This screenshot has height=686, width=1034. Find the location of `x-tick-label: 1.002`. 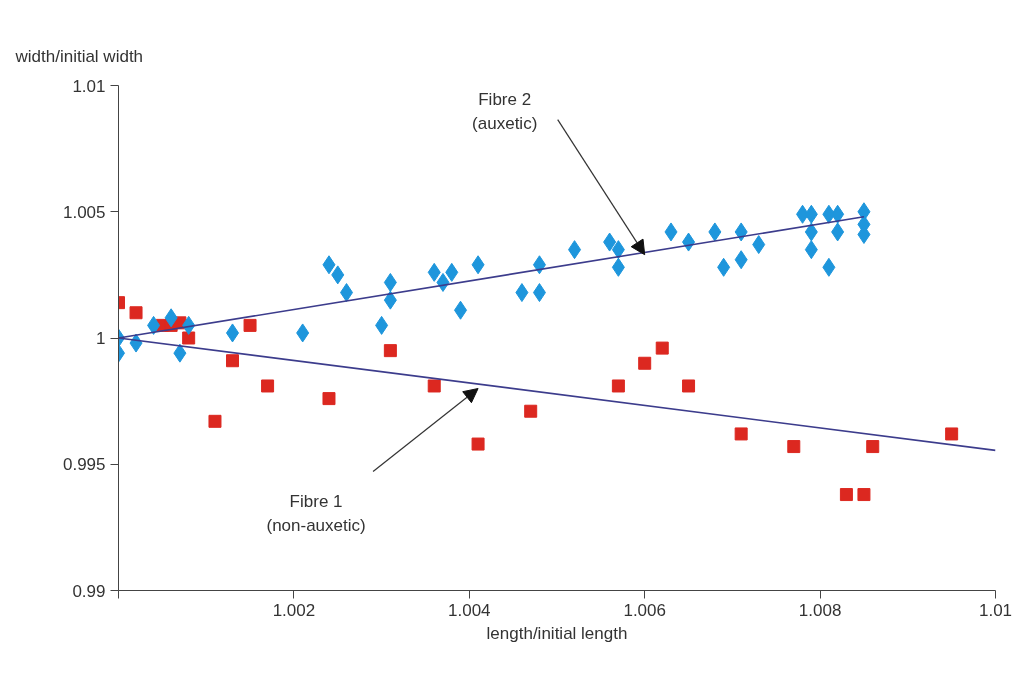

x-tick-label: 1.002 is located at coordinates (294, 610).